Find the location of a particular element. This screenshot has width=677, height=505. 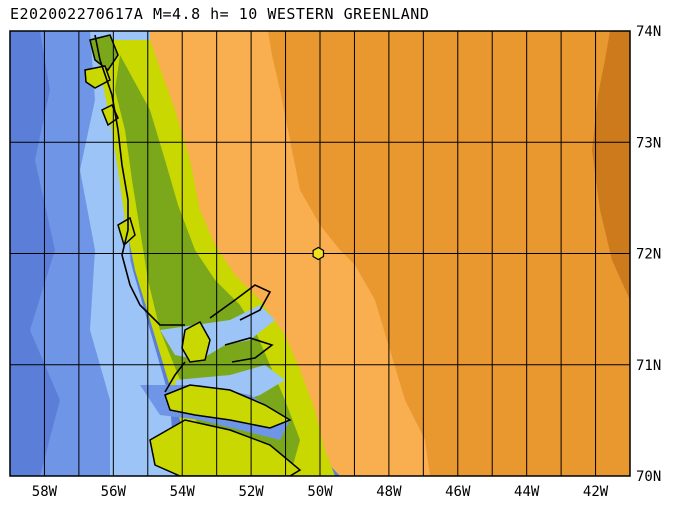

latitude-label: 74N is located at coordinates (648, 32).